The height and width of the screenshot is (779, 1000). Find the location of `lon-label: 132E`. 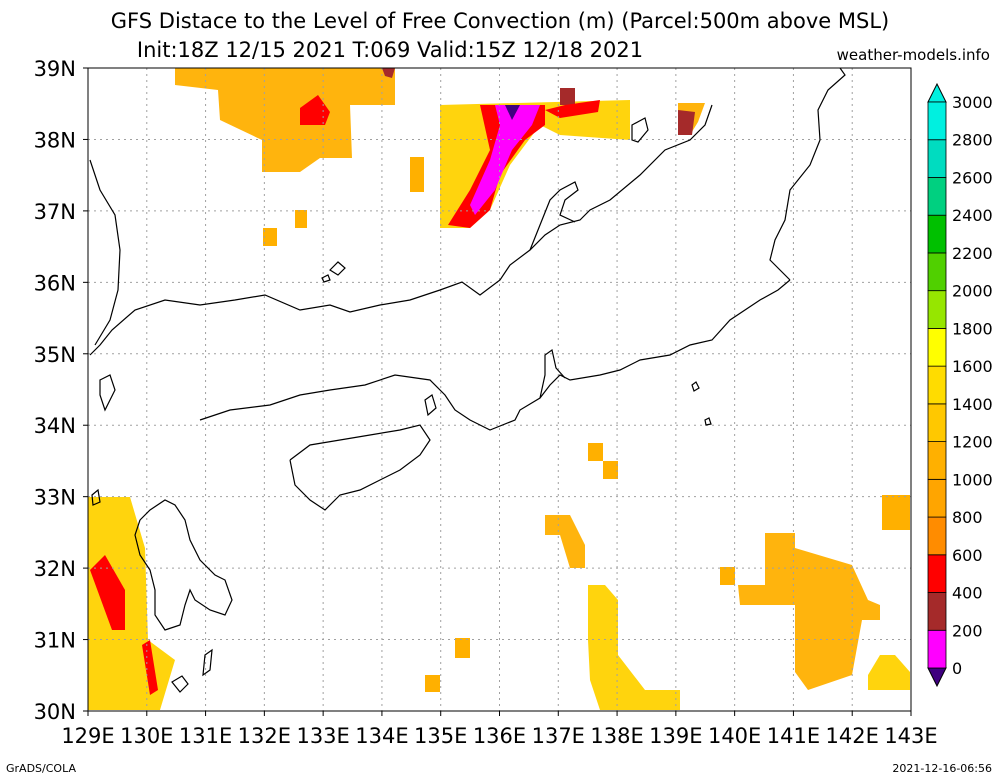

lon-label: 132E is located at coordinates (264, 736).